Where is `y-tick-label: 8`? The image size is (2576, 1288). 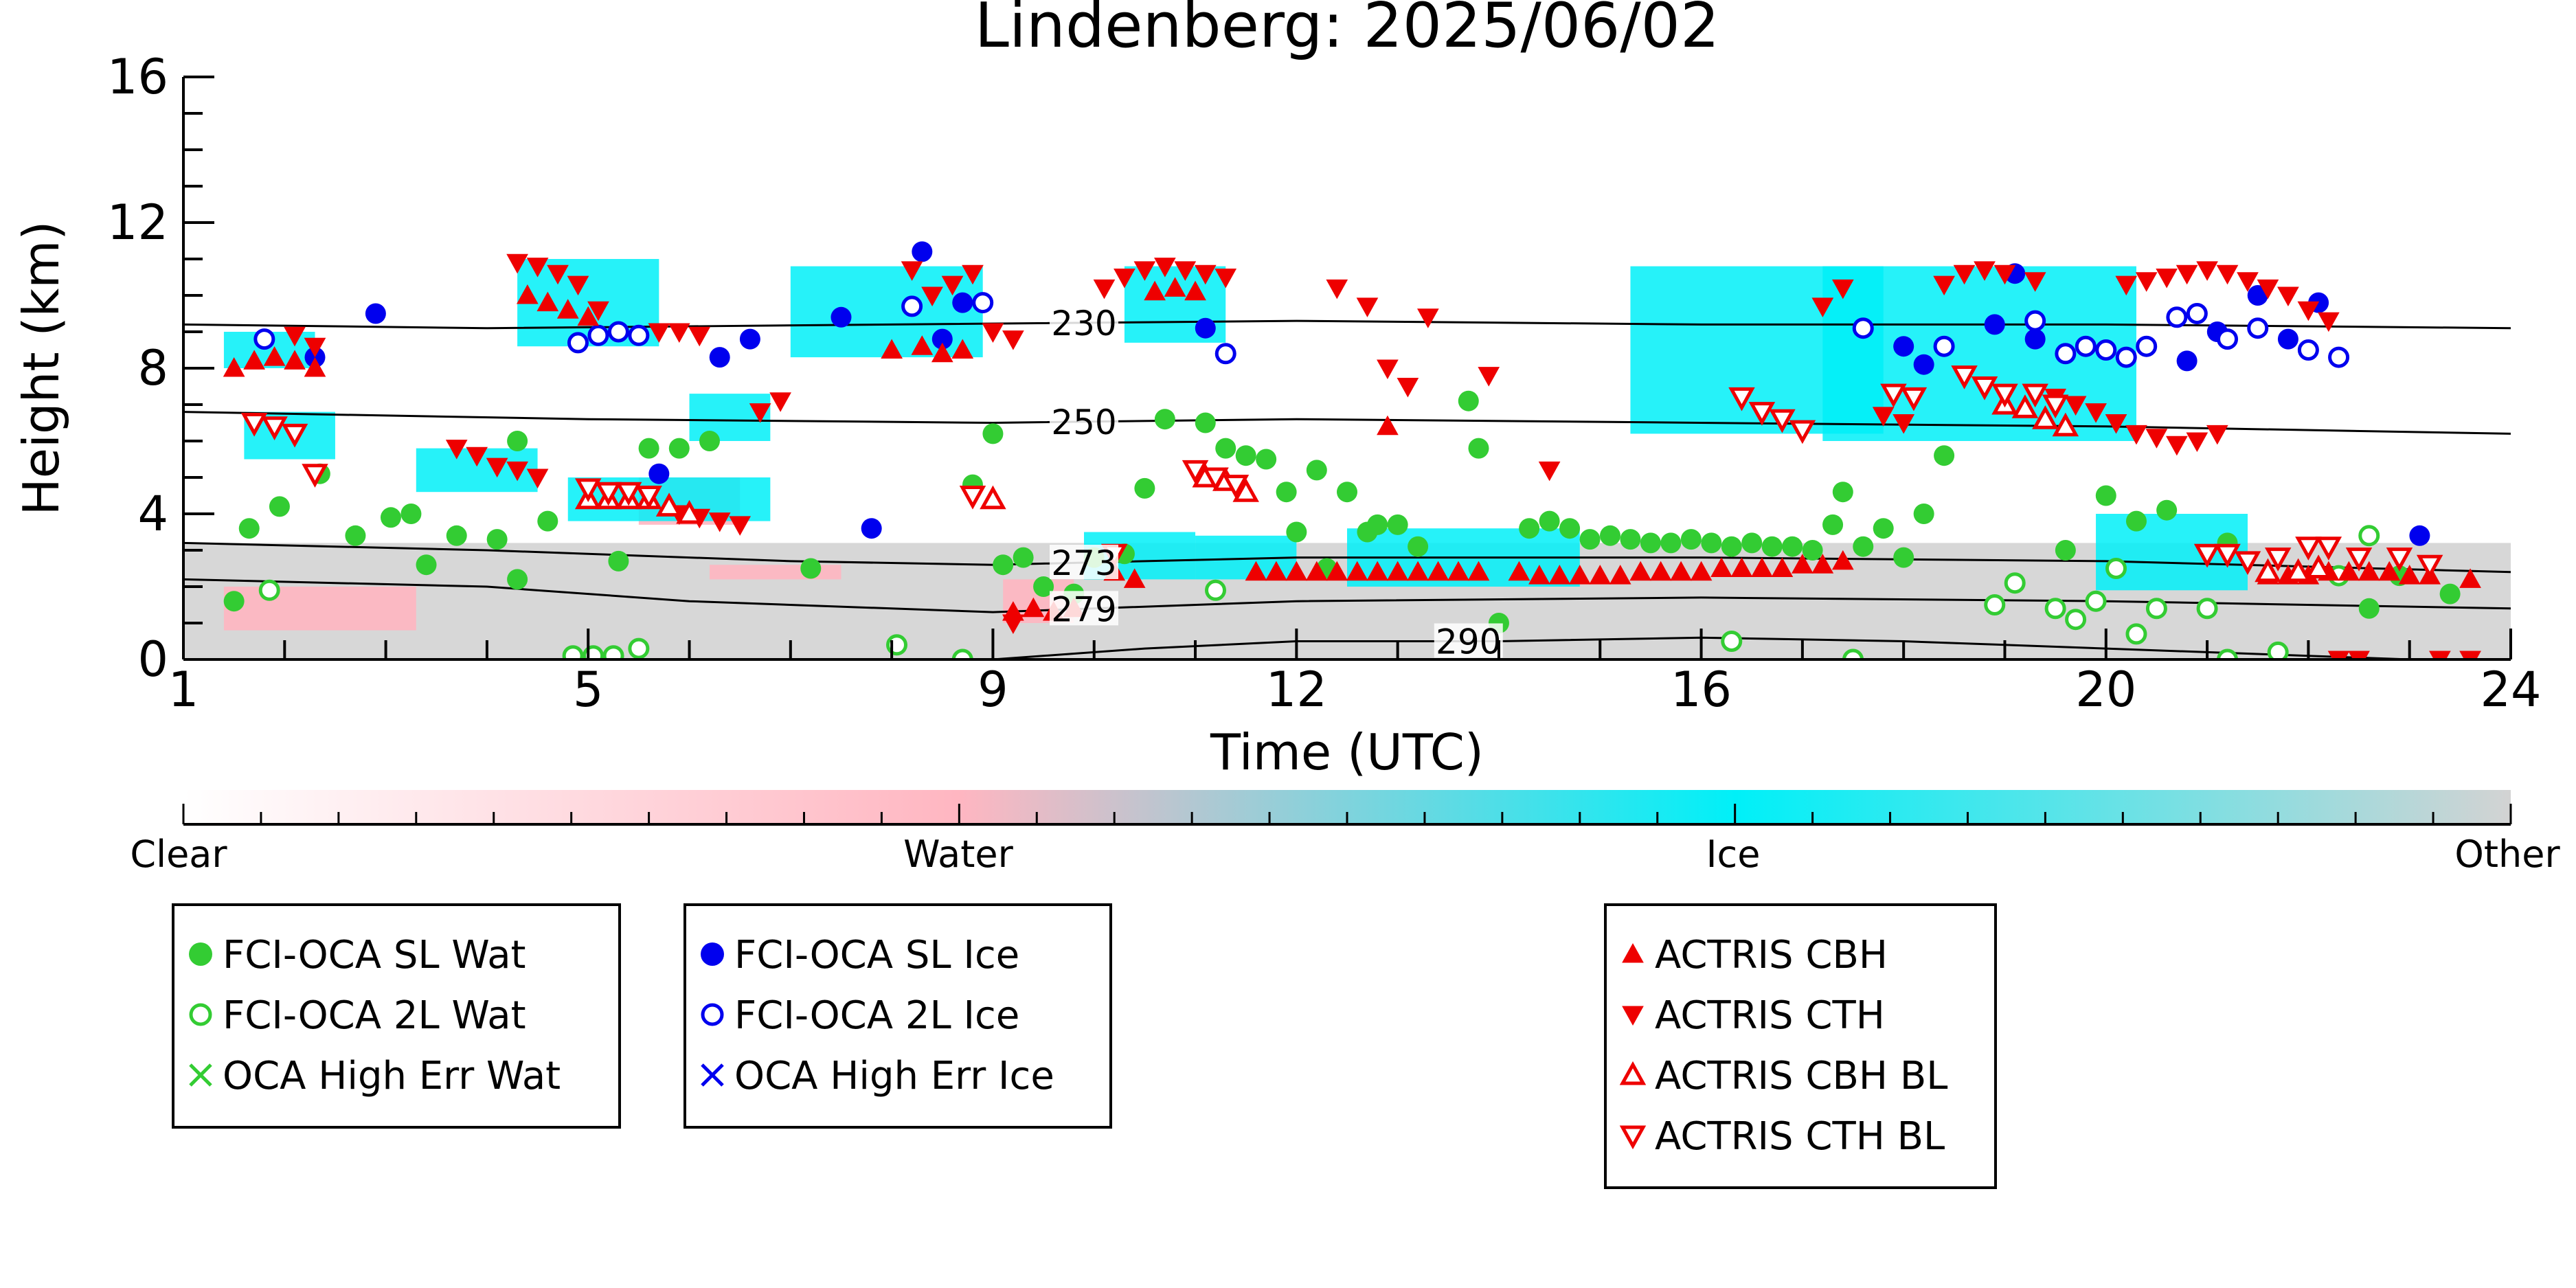
y-tick-label: 8 is located at coordinates (152, 368).